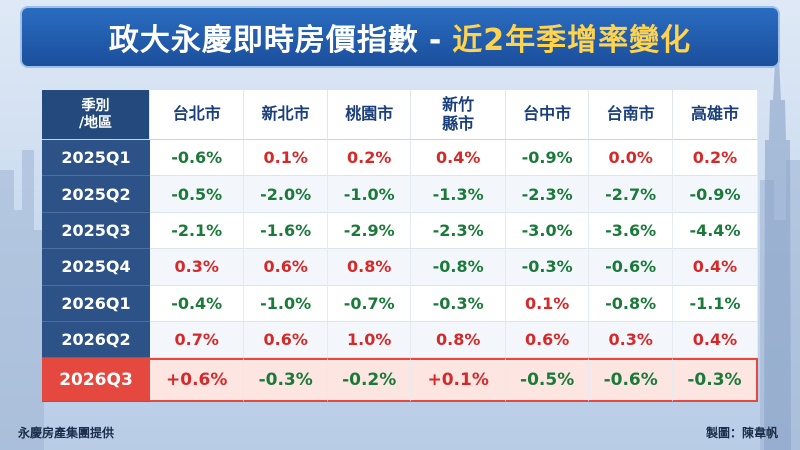 This screenshot has width=800, height=450. Describe the element at coordinates (263, 40) in the screenshot. I see `title-main: 政大永慶即時房價指數` at that location.